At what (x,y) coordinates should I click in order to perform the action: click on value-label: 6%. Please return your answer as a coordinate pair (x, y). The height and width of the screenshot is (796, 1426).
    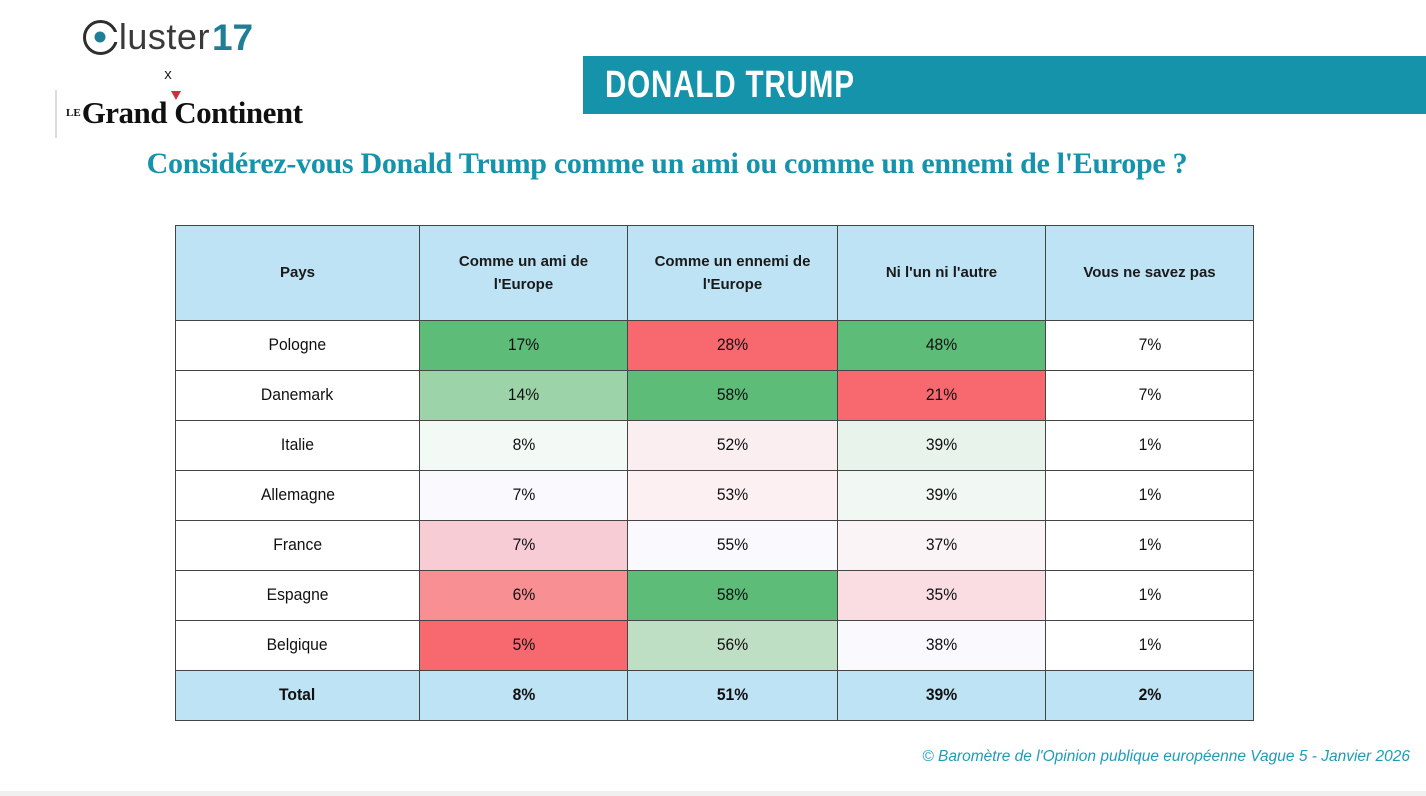
    Looking at the image, I should click on (523, 595).